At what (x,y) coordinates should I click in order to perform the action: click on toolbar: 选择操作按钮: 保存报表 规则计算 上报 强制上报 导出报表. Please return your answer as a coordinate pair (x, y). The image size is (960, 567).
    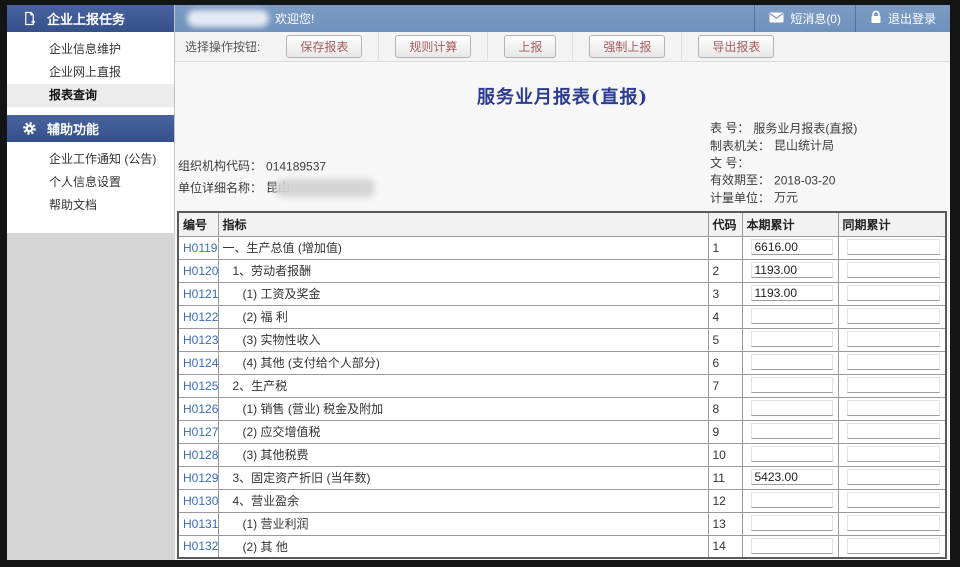
    Looking at the image, I should click on (562, 46).